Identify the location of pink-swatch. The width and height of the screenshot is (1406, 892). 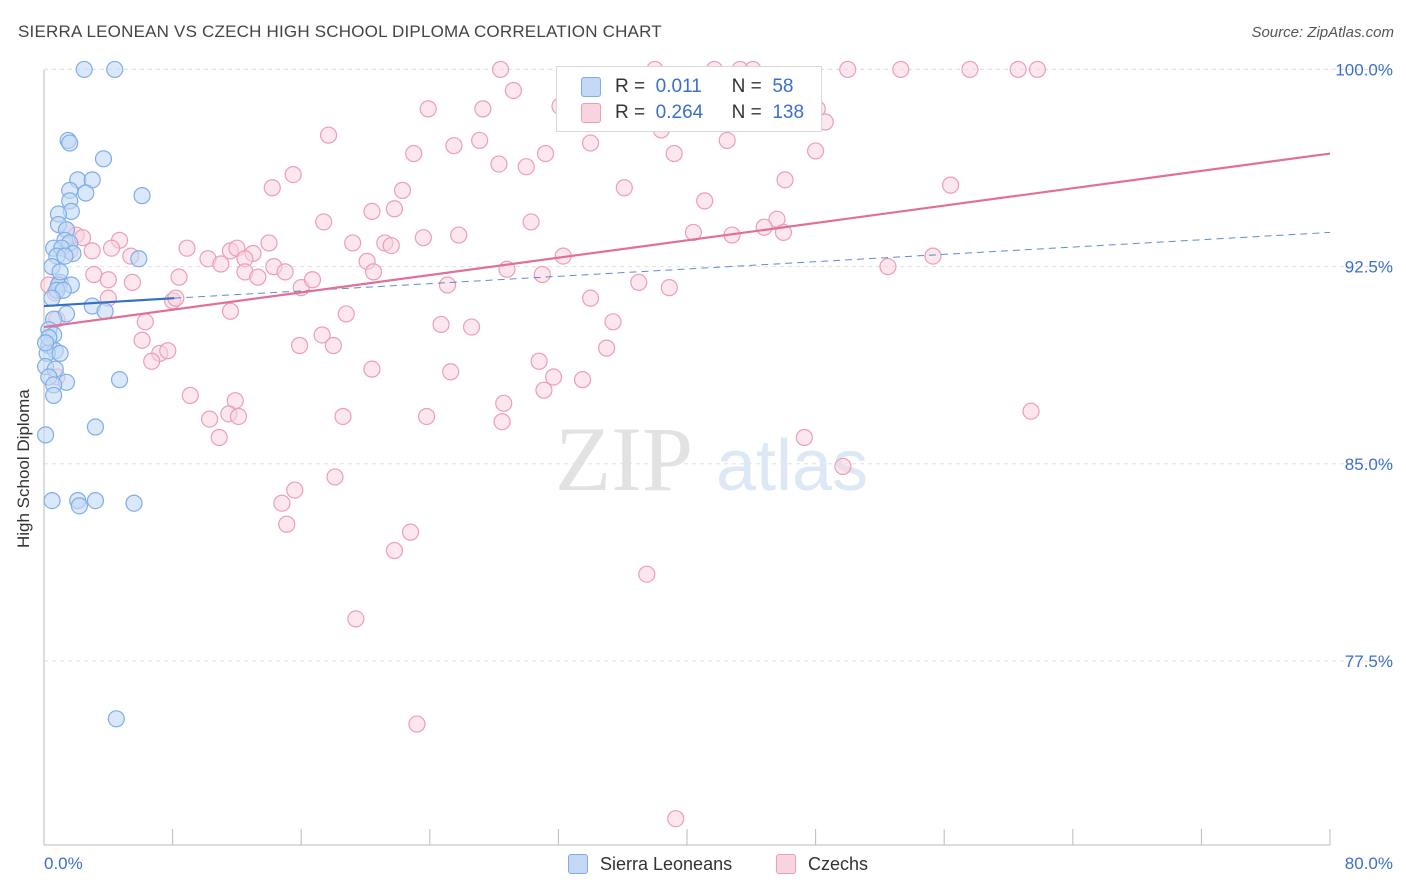
(591, 113).